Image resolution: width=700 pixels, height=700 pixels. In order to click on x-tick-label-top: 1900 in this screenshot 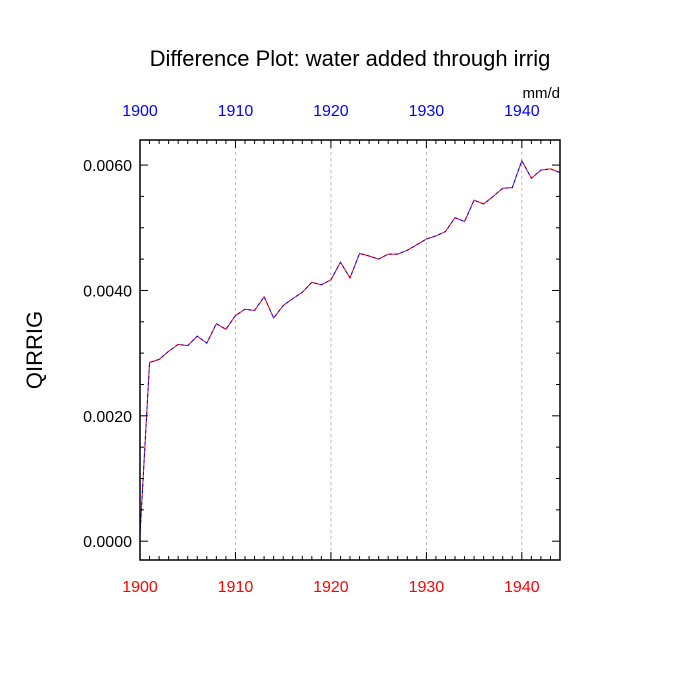, I will do `click(140, 111)`.